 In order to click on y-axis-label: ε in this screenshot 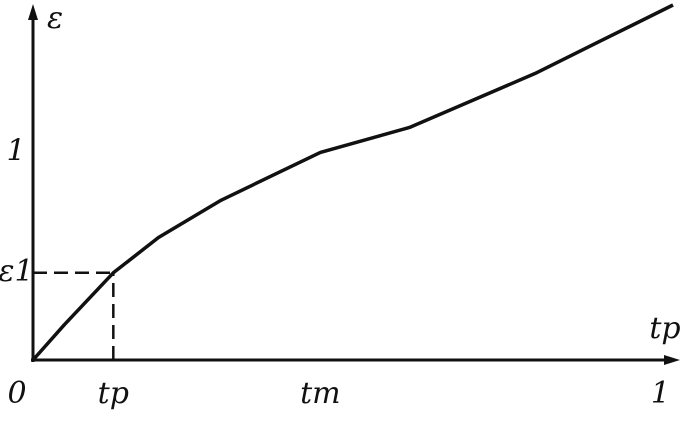, I will do `click(55, 18)`.